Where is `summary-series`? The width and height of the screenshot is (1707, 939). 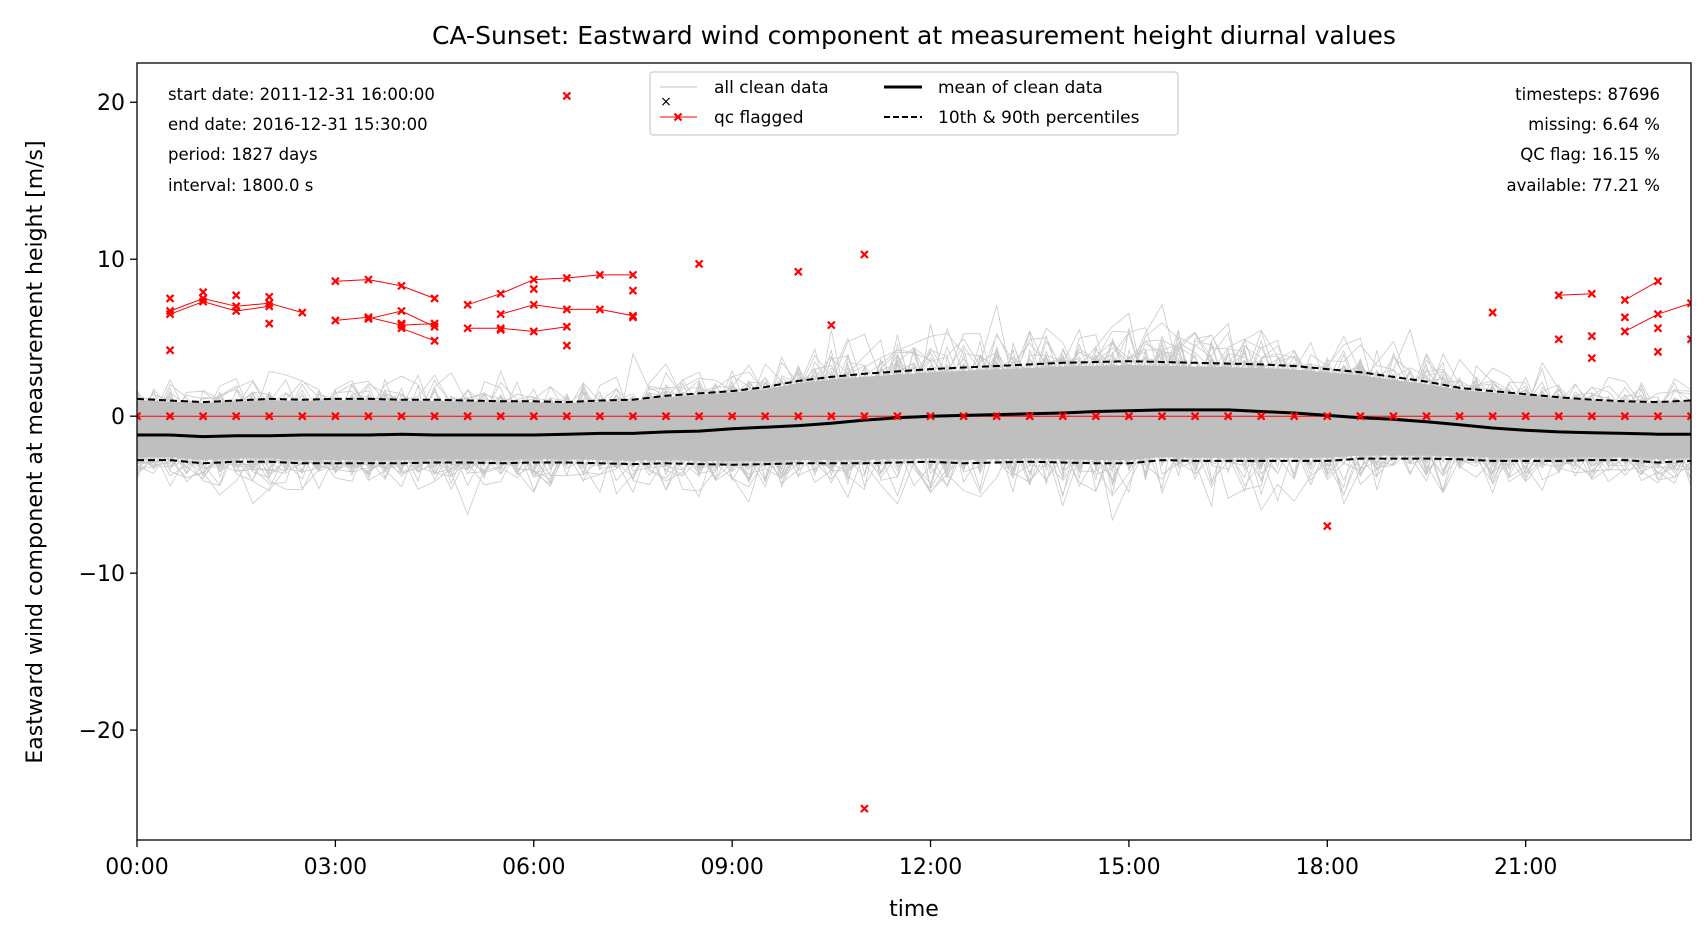 summary-series is located at coordinates (914, 413).